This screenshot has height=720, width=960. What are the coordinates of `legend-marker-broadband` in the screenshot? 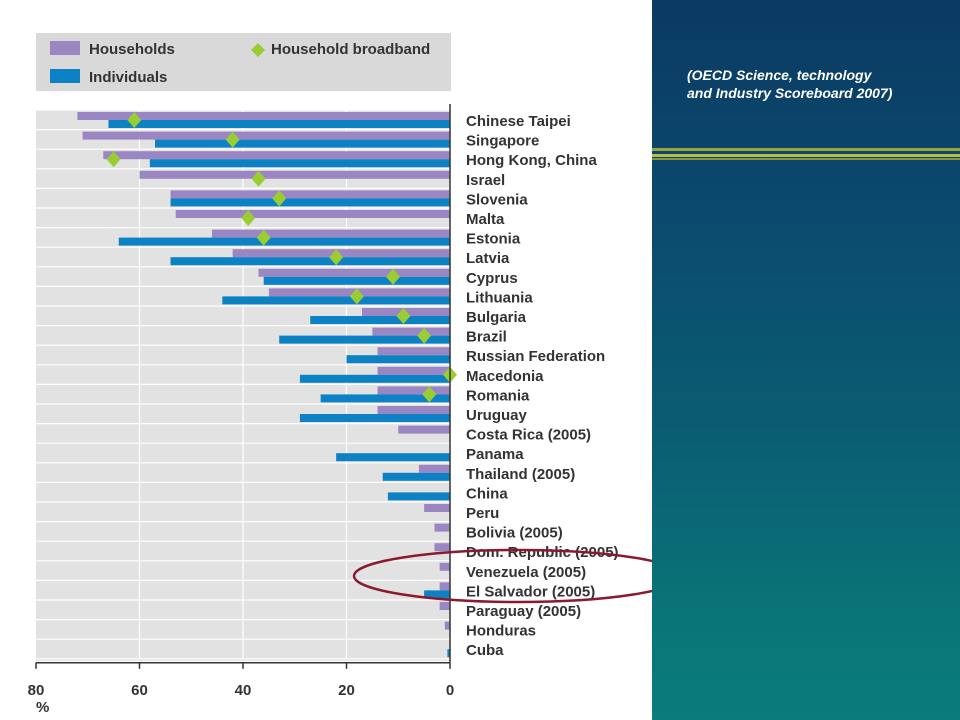 It's located at (258, 50).